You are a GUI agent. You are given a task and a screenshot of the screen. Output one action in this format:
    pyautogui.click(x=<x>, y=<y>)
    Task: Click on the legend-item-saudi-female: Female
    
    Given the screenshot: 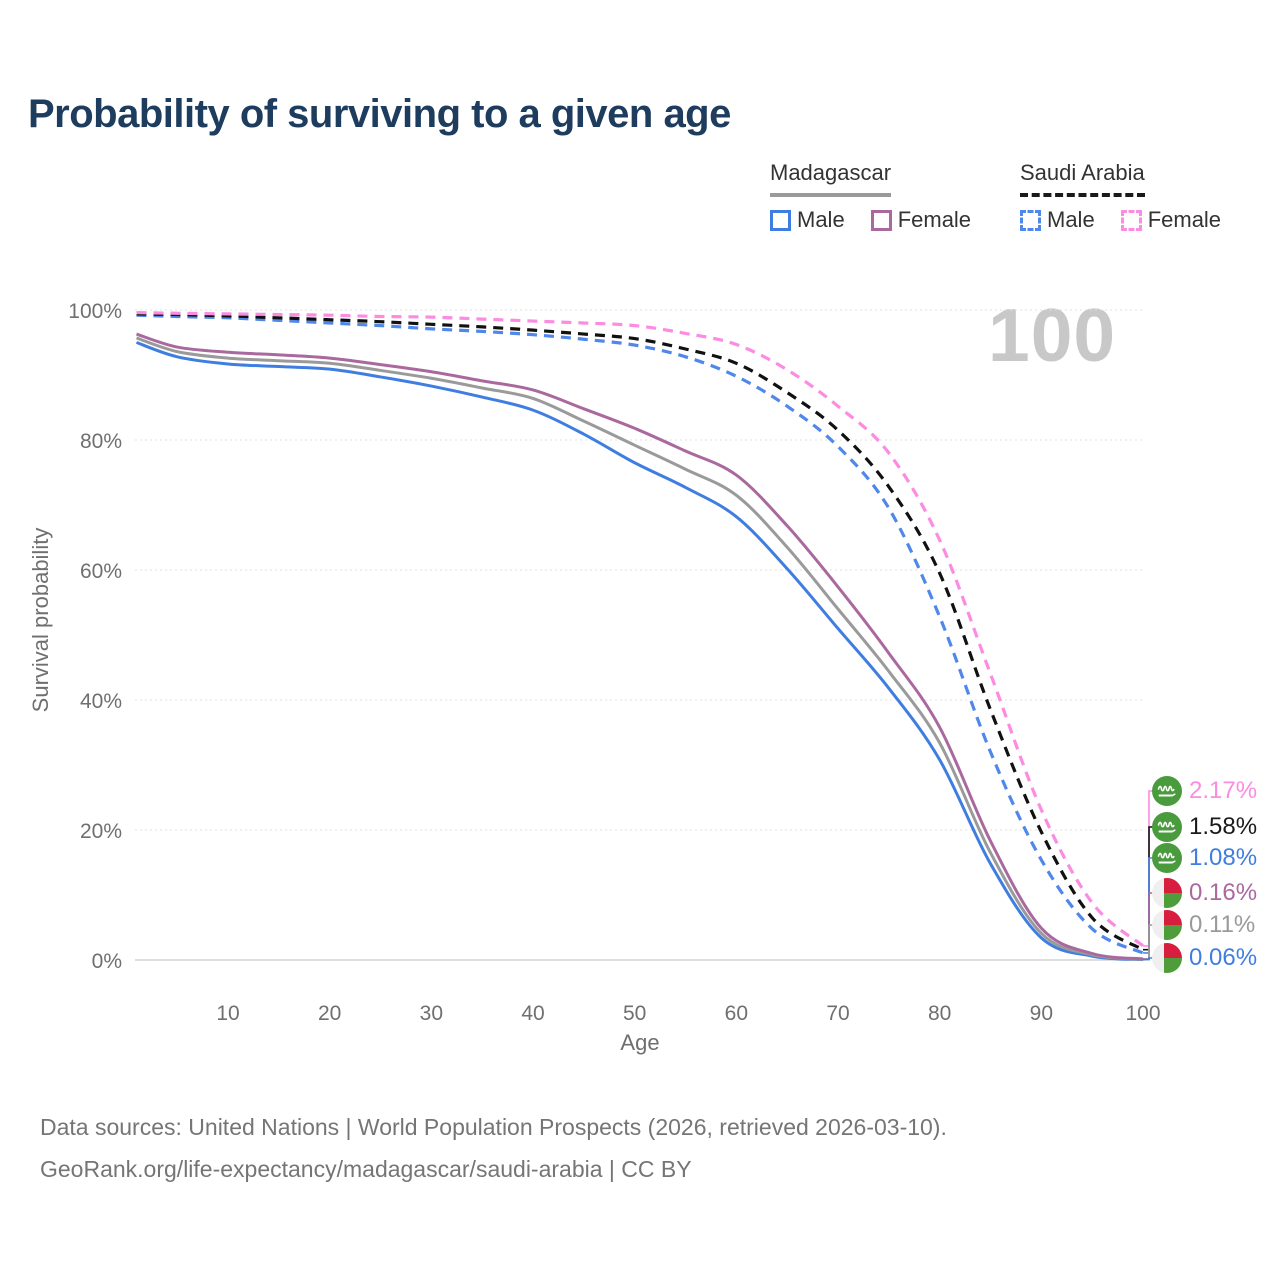 What is the action you would take?
    pyautogui.click(x=1171, y=220)
    